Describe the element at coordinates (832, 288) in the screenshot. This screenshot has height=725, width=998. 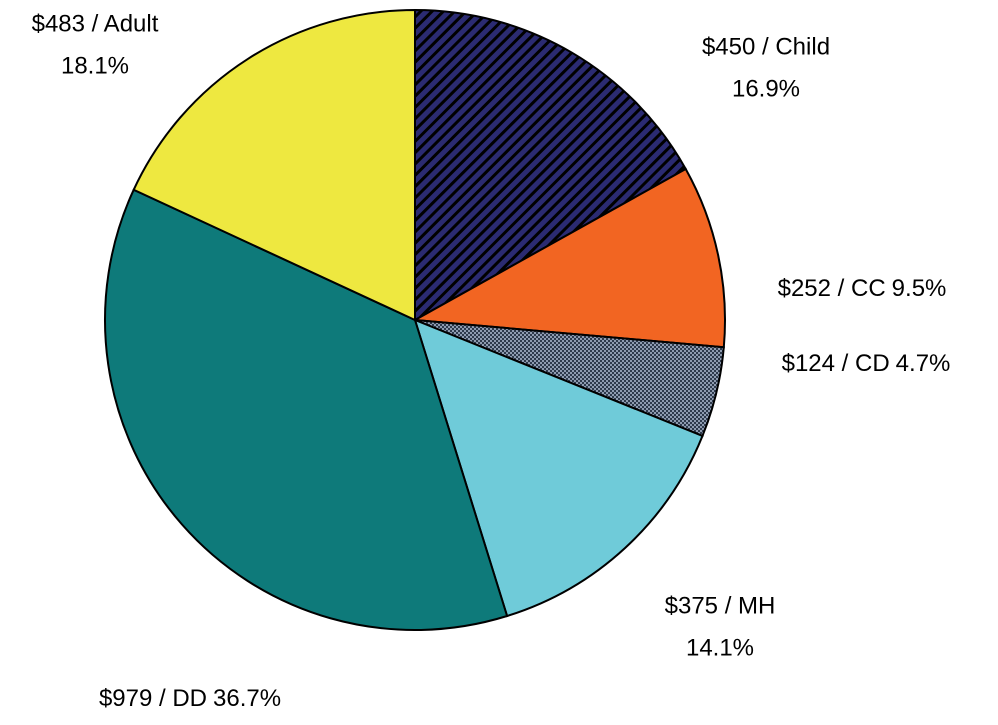
I see `slice-label: $252 / CC` at that location.